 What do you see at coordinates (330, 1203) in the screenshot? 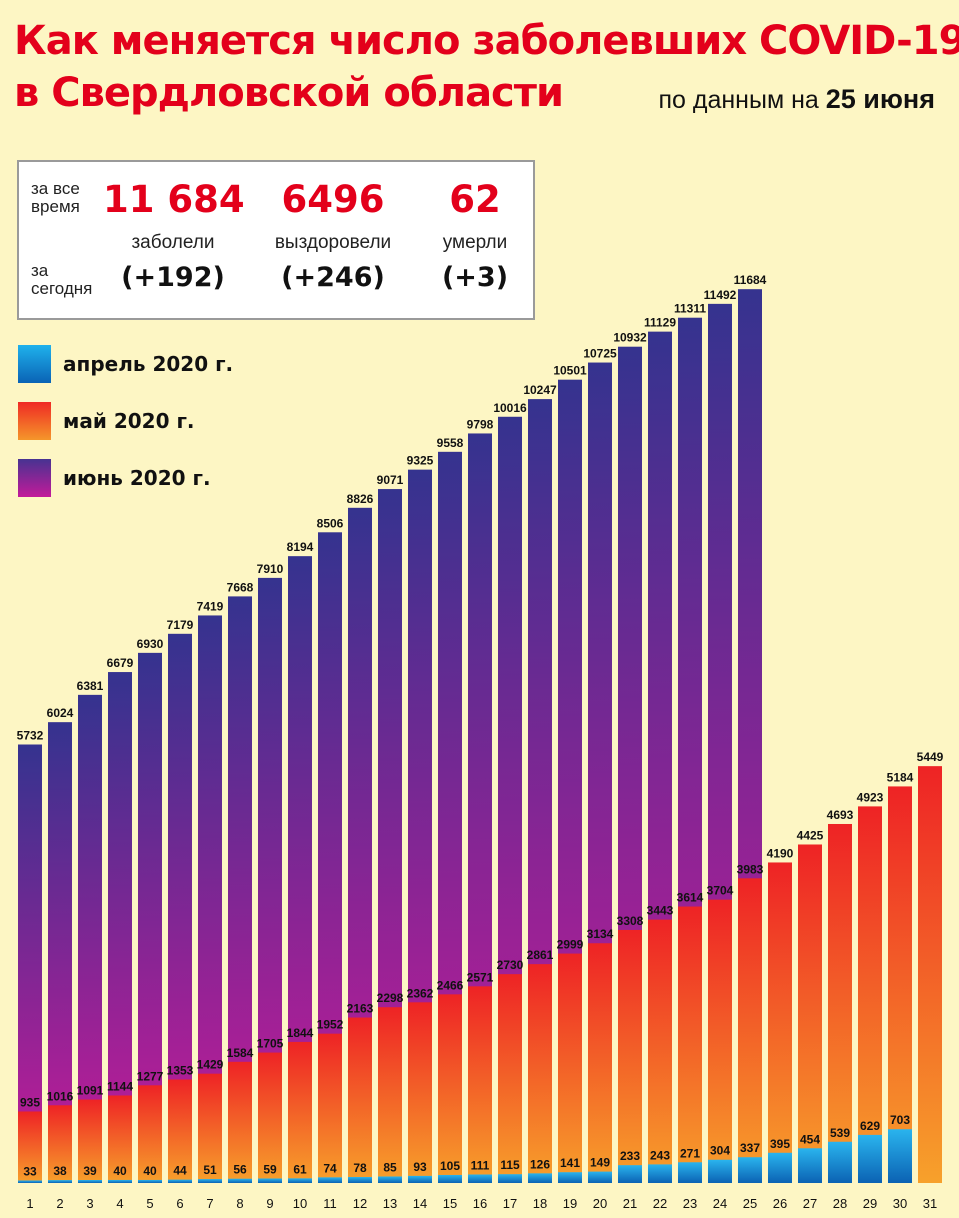
I see `x-tick-11: 11` at bounding box center [330, 1203].